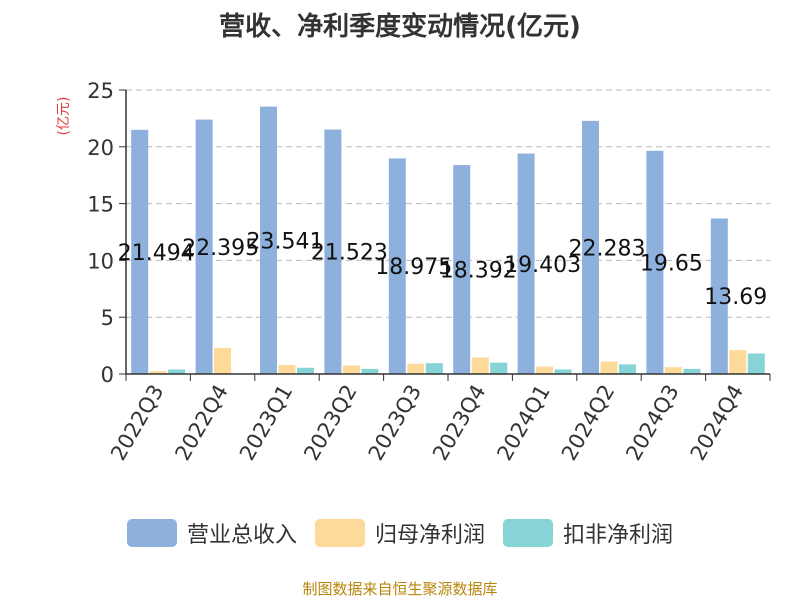  Describe the element at coordinates (692, 371) in the screenshot. I see `bar-2-2024Q3` at that location.